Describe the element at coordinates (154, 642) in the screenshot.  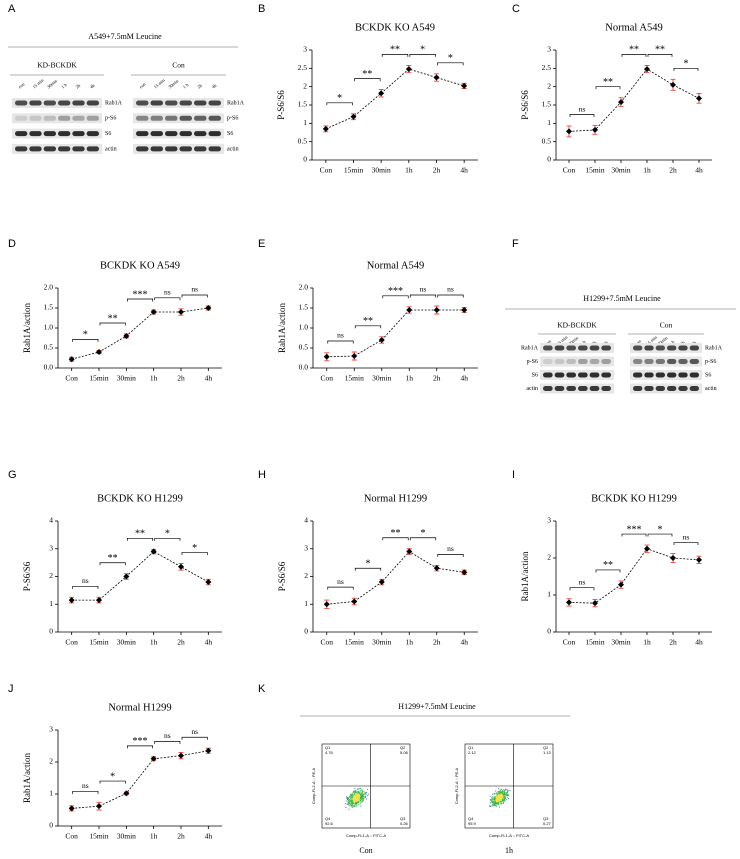
I see `x-tick-label: 1h` at that location.